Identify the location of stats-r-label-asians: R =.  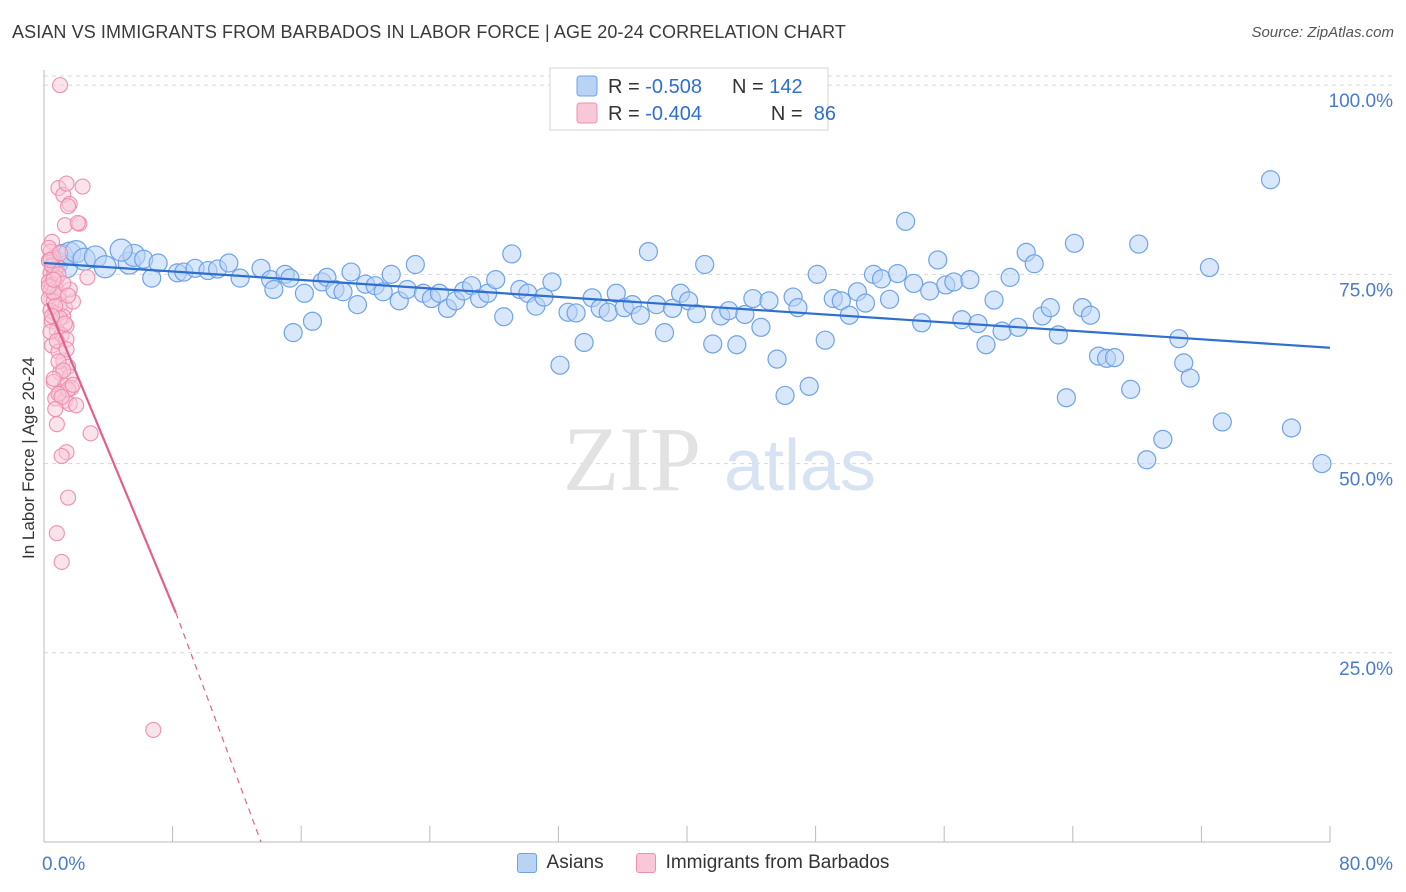
(626, 87).